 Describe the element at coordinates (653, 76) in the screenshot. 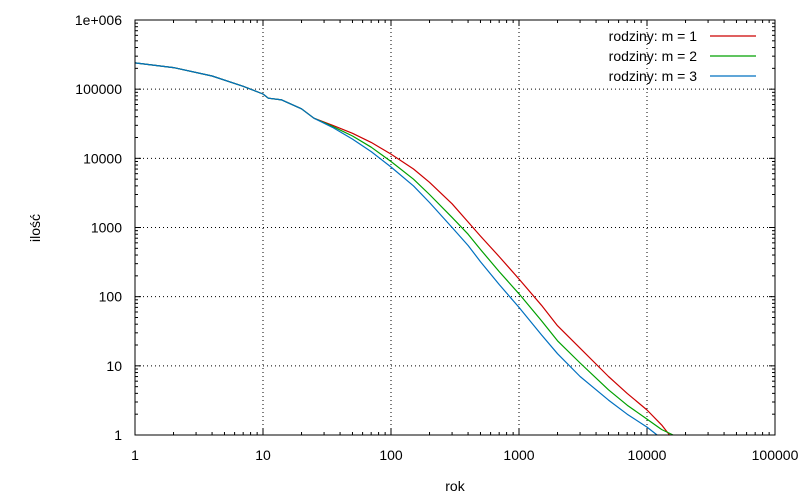

I see `legend-label: rodziny: m = 3` at that location.